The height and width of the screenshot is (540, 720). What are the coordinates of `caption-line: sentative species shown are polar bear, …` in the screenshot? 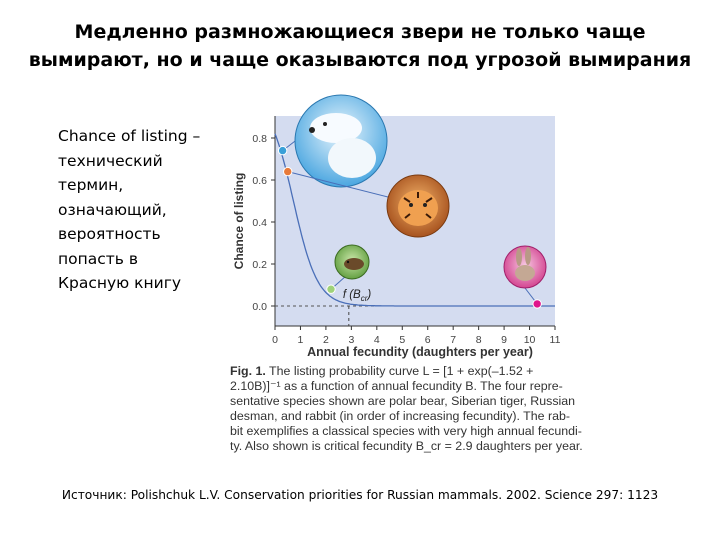 It's located at (403, 401).